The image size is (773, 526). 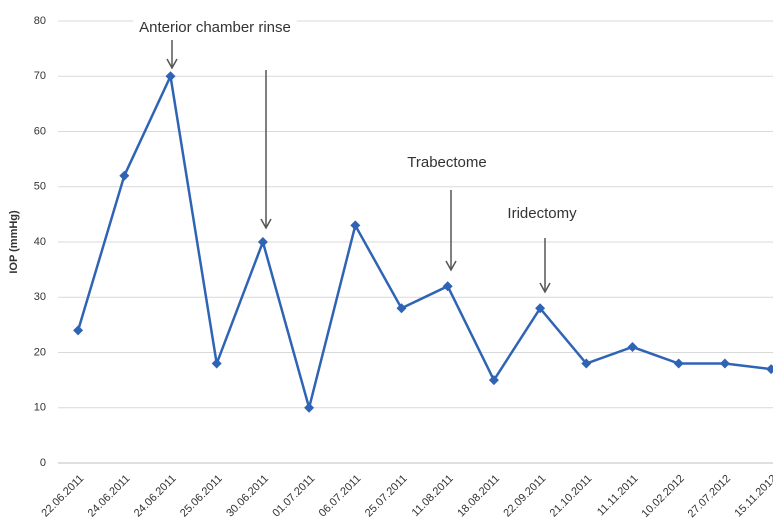 What do you see at coordinates (433, 496) in the screenshot?
I see `x-tick-label: 11.08.2011` at bounding box center [433, 496].